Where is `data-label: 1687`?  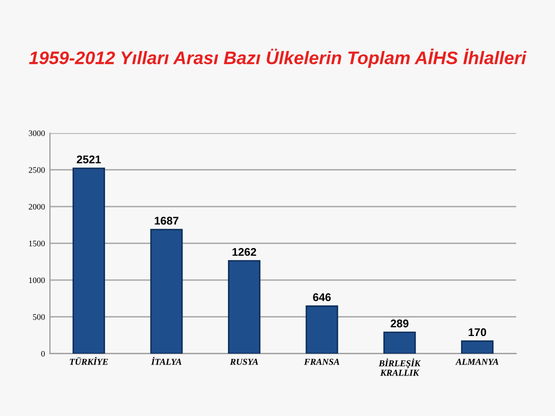 data-label: 1687 is located at coordinates (166, 220).